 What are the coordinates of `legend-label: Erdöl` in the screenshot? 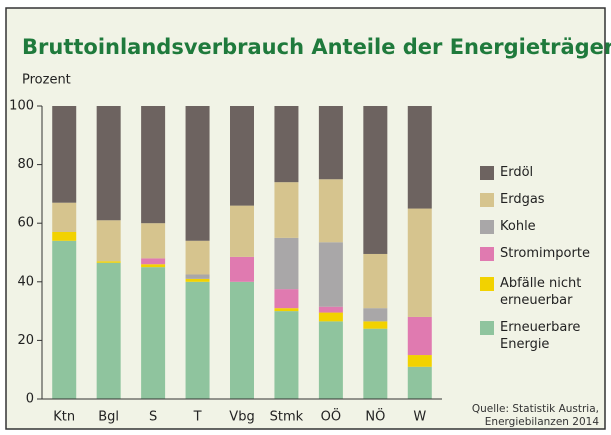 It's located at (517, 172).